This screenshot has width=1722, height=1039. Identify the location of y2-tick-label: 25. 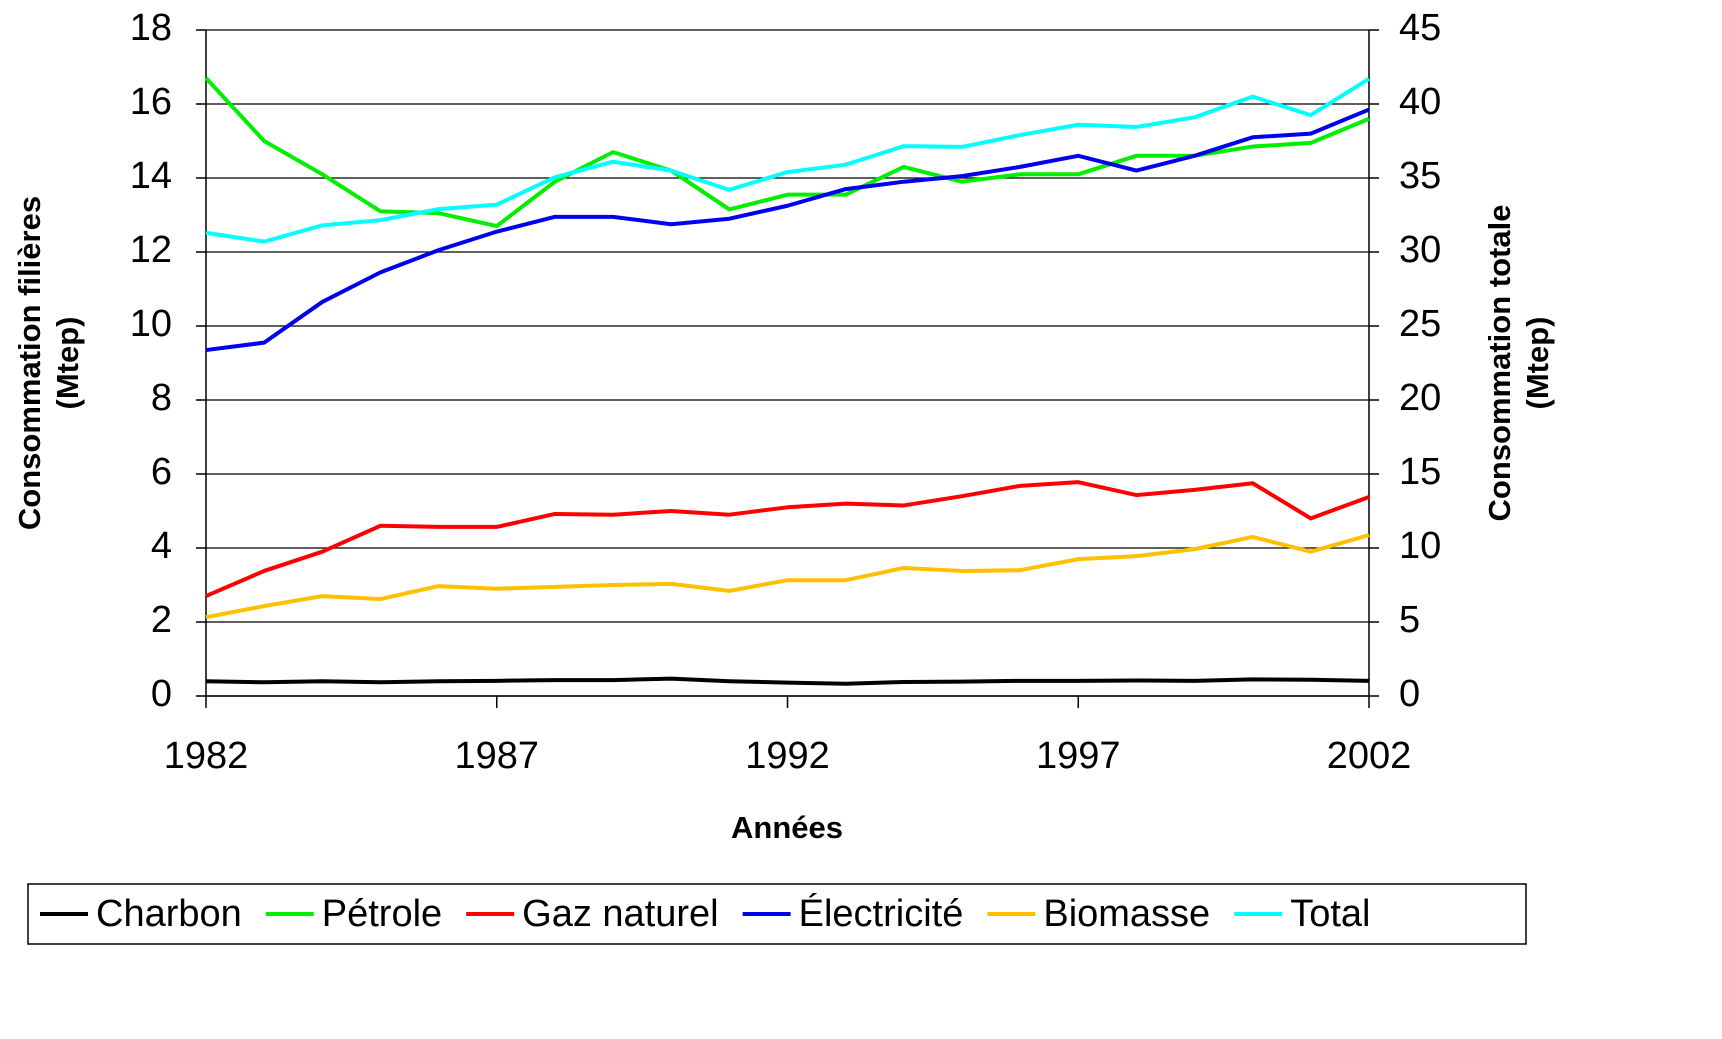
(1420, 324).